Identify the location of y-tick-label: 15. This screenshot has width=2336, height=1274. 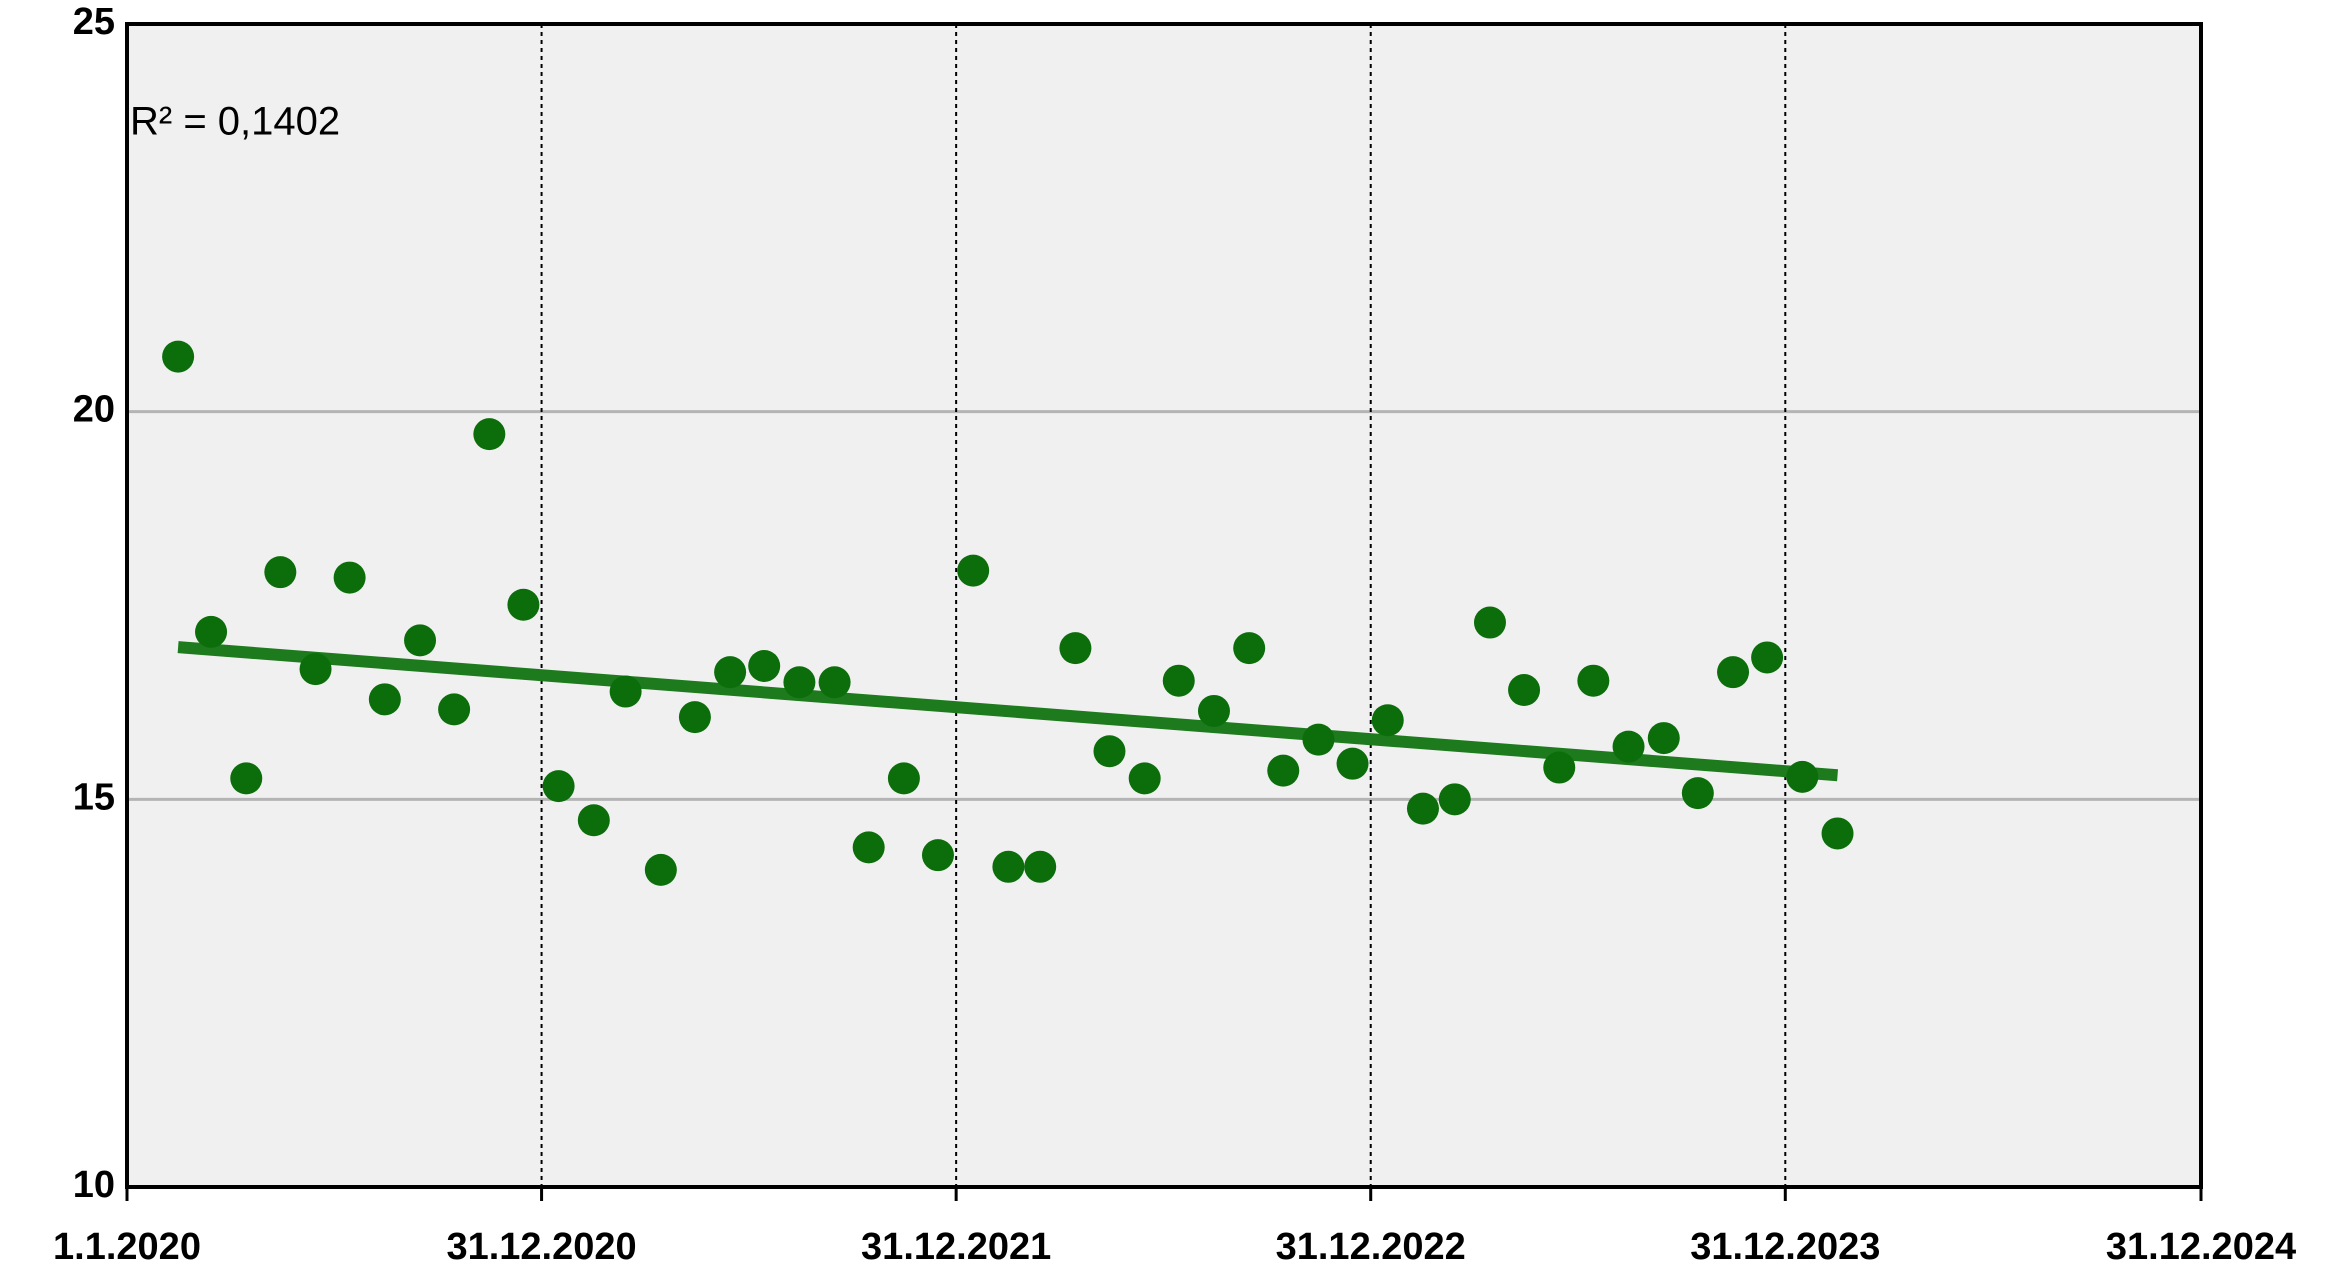
(94, 797).